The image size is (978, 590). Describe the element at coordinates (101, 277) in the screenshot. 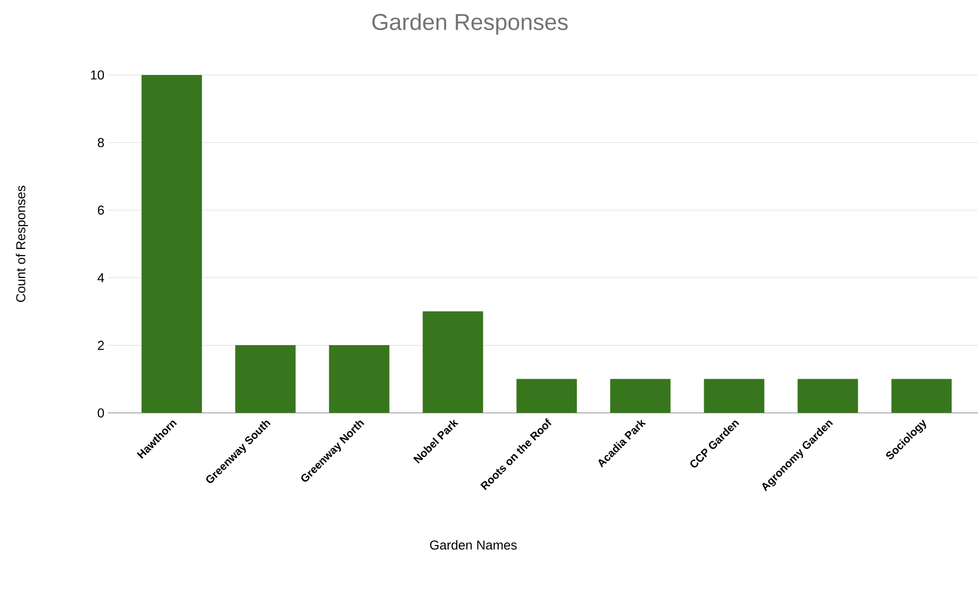

I see `y-tick-label: 4` at that location.